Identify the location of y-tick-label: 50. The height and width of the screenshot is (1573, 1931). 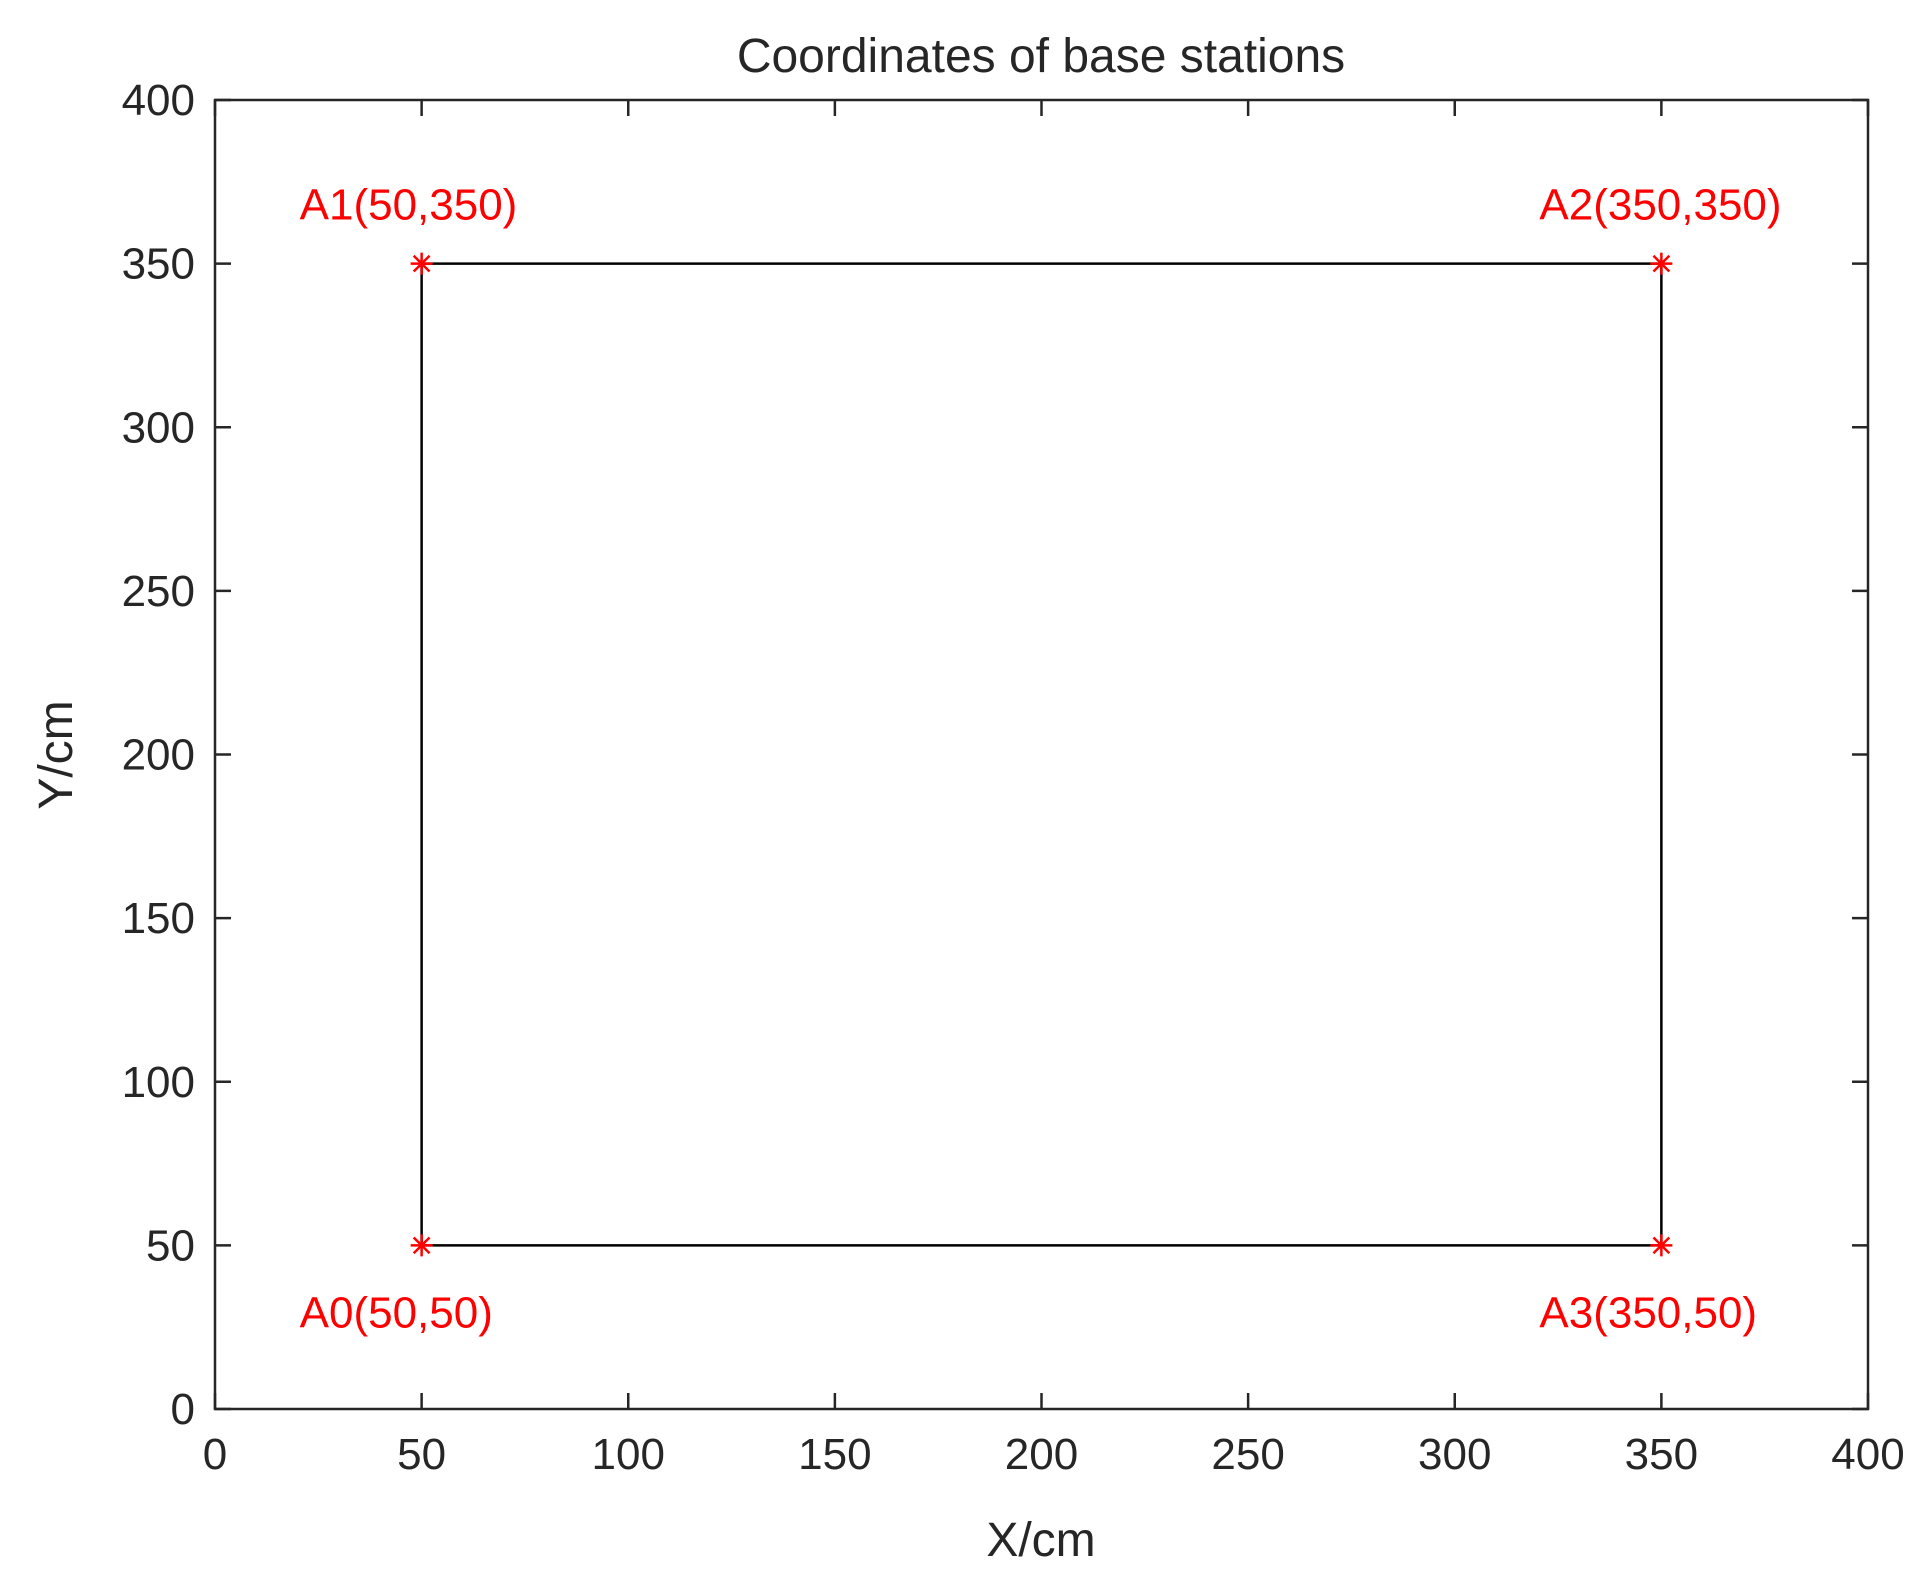
(170, 1245).